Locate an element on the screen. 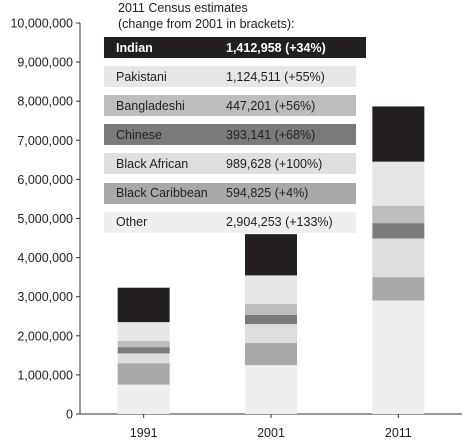  y-tick-label: 8,000,000 is located at coordinates (45, 102).